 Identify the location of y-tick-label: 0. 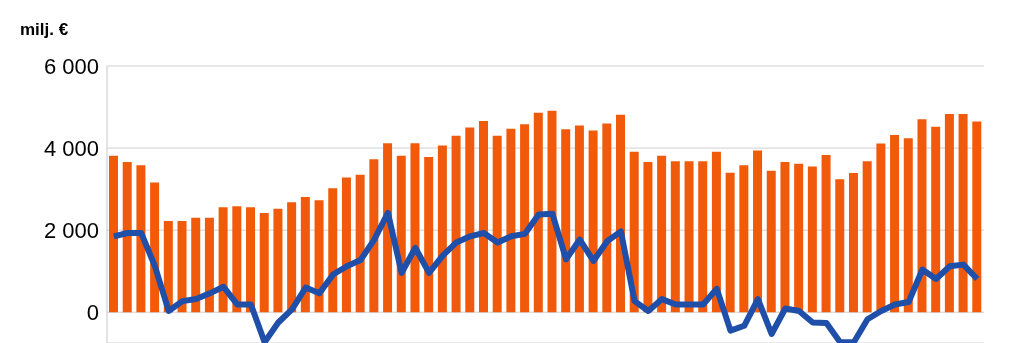
(92, 313).